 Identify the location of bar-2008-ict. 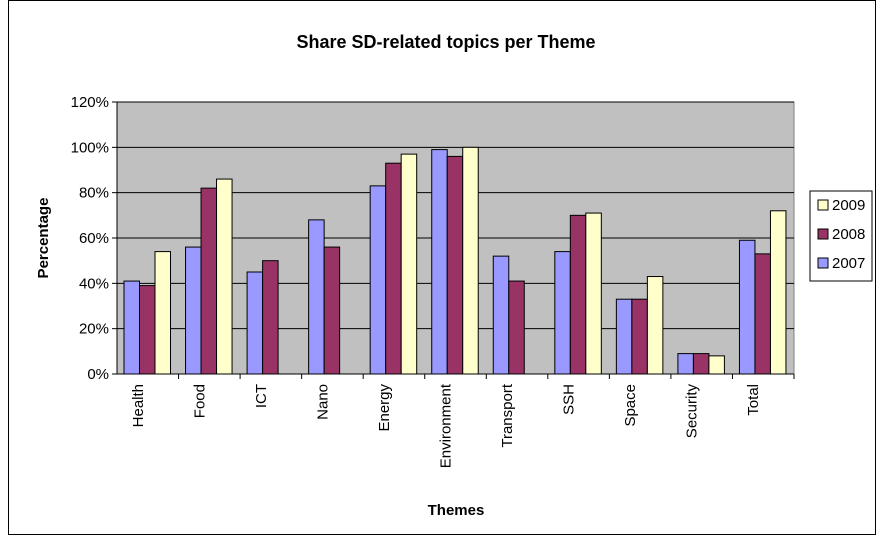
(270, 317).